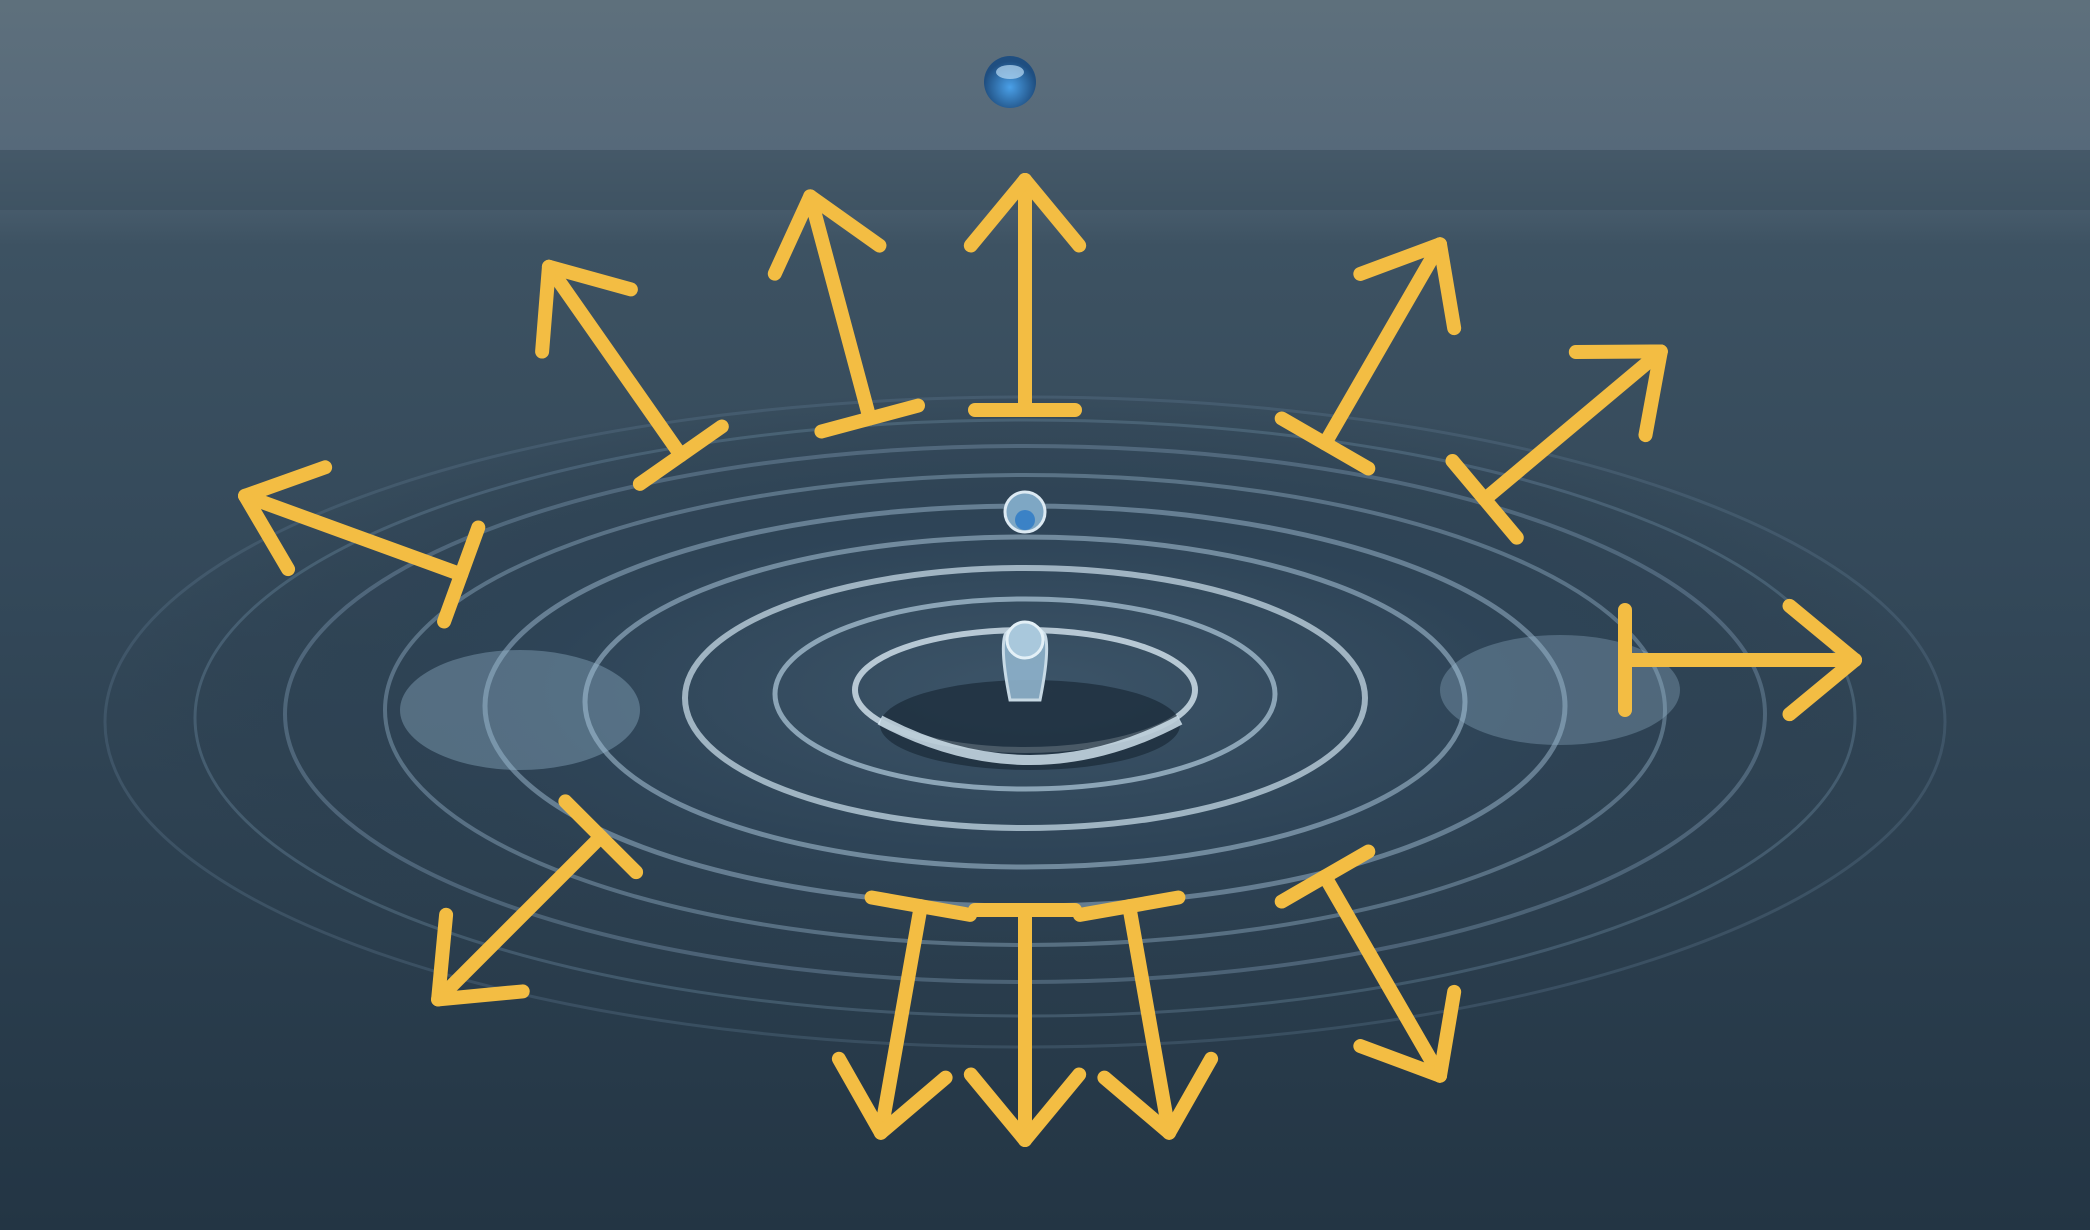 The image size is (2090, 1230). I want to click on falling-drop-highlight, so click(1010, 72).